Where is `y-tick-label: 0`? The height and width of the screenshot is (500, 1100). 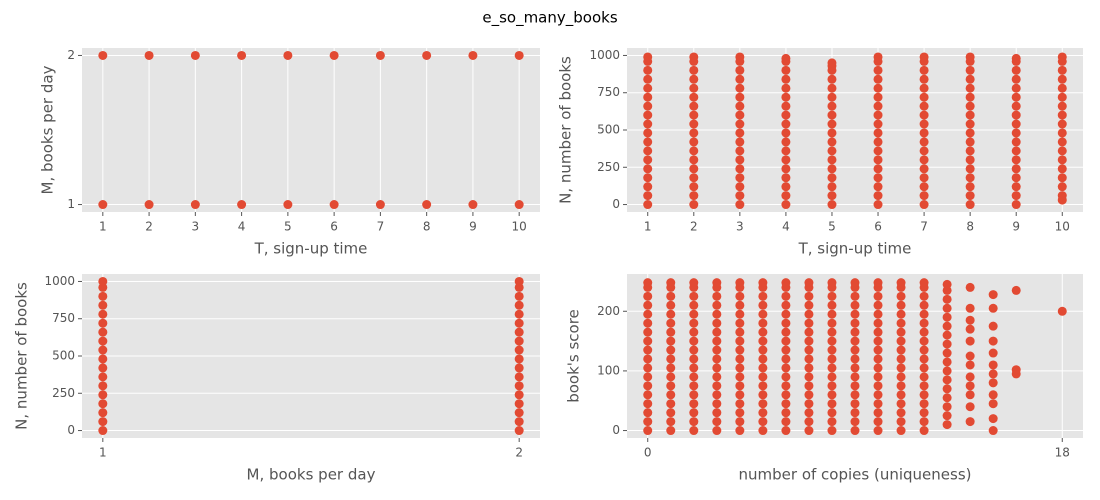 y-tick-label: 0 is located at coordinates (71, 430).